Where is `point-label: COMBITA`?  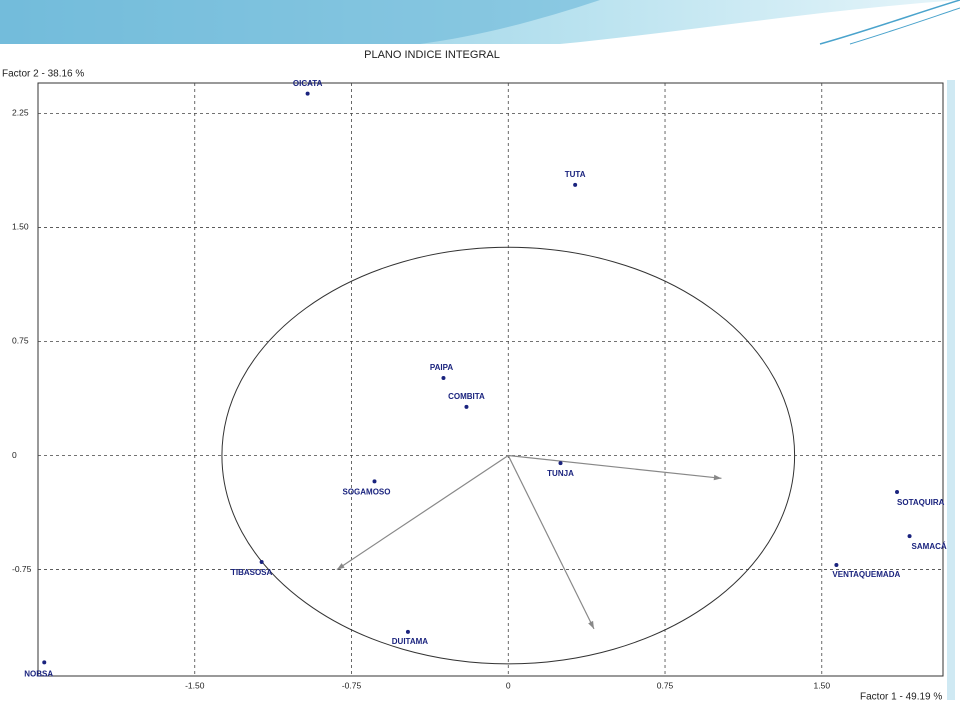 point-label: COMBITA is located at coordinates (466, 396).